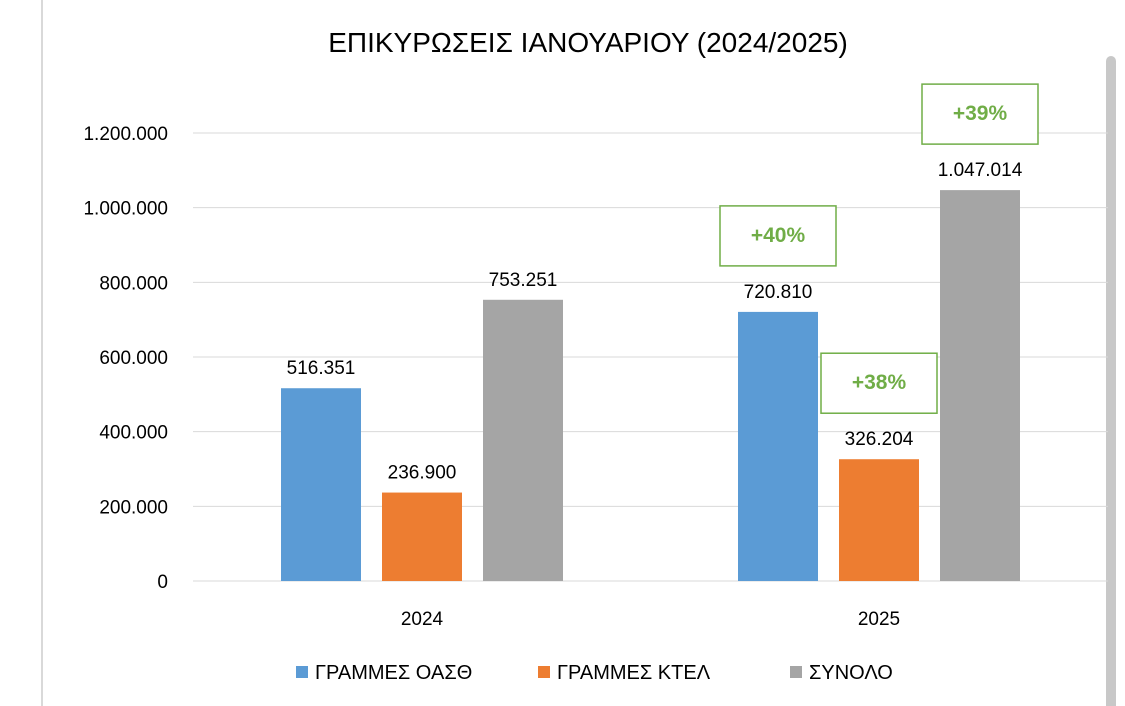 The image size is (1125, 706). I want to click on annotation-text: +39%, so click(980, 113).